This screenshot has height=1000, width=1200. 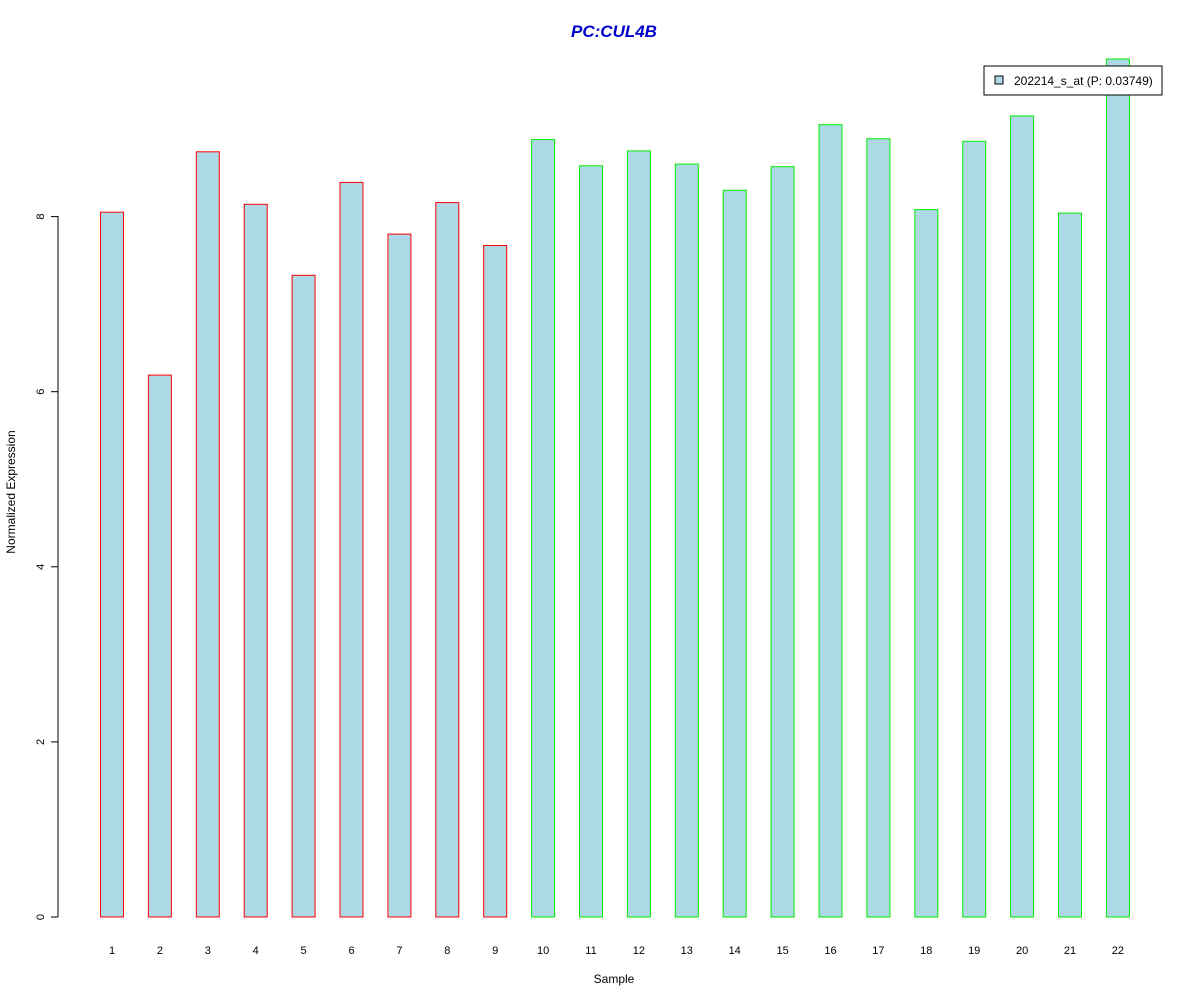 I want to click on y-tick-label: 8, so click(x=41, y=217).